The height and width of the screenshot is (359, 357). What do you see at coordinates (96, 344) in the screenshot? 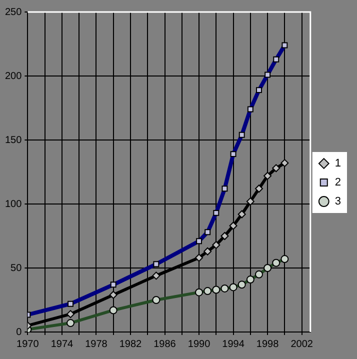
I see `x-tick-label: 1978` at bounding box center [96, 344].